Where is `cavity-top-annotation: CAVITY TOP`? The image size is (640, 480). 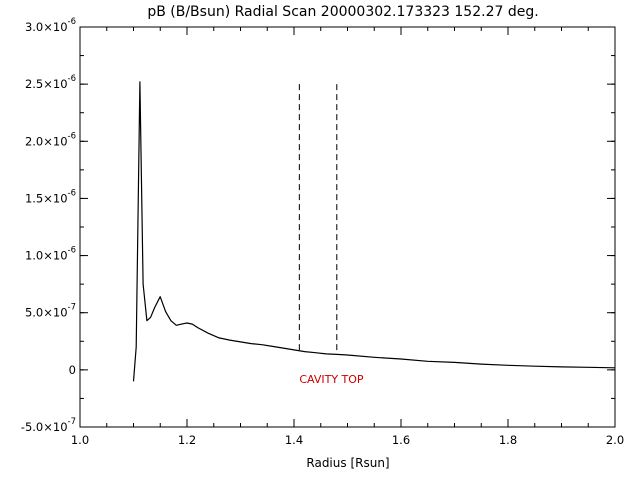 cavity-top-annotation: CAVITY TOP is located at coordinates (331, 379).